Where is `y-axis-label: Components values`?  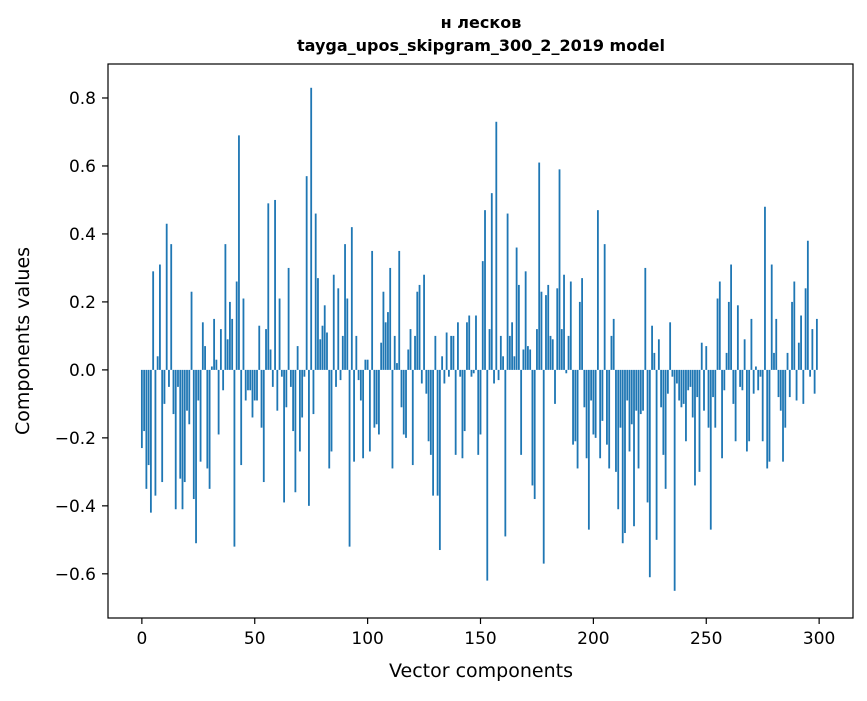
y-axis-label: Components values is located at coordinates (23, 341).